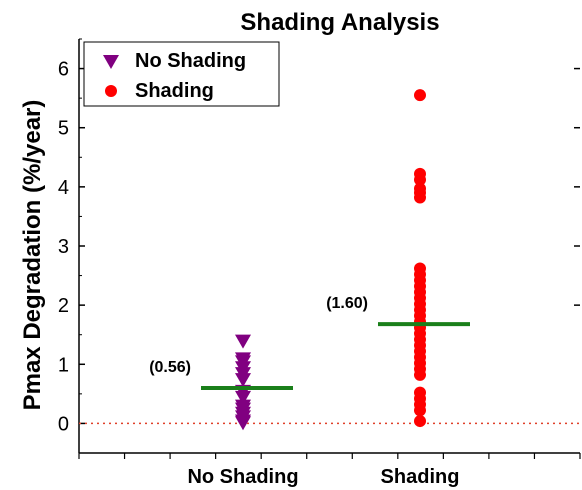 Image resolution: width=582 pixels, height=490 pixels. I want to click on legend-label: No Shading, so click(190, 61).